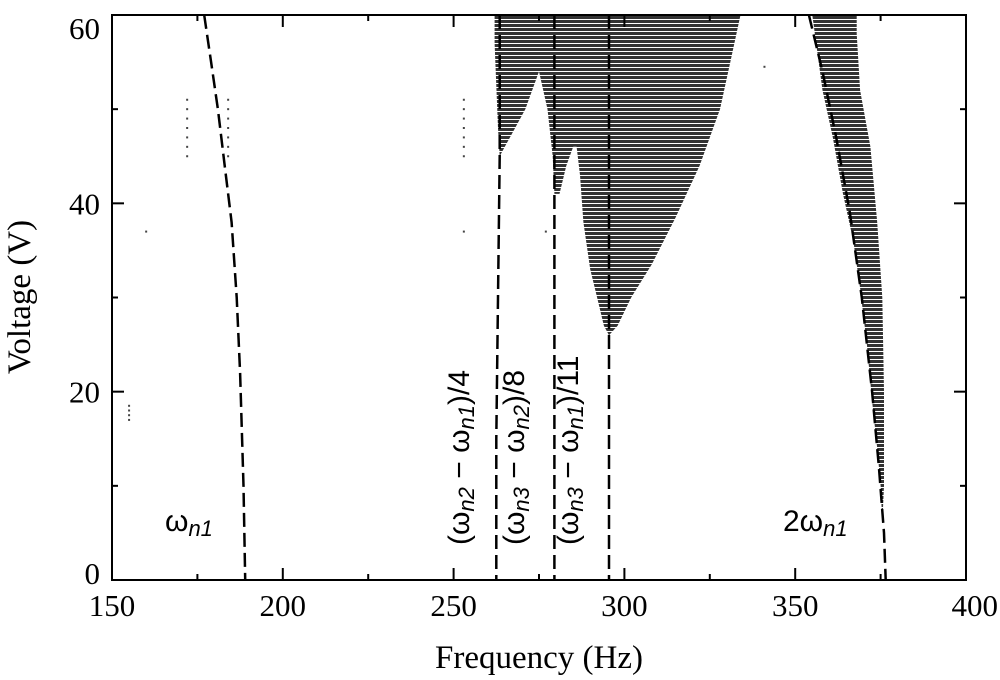 The width and height of the screenshot is (1000, 680). What do you see at coordinates (516, 457) in the screenshot?
I see `curve-label-wn3-wn2-over-8: (ωn3 − ωn2)/8` at bounding box center [516, 457].